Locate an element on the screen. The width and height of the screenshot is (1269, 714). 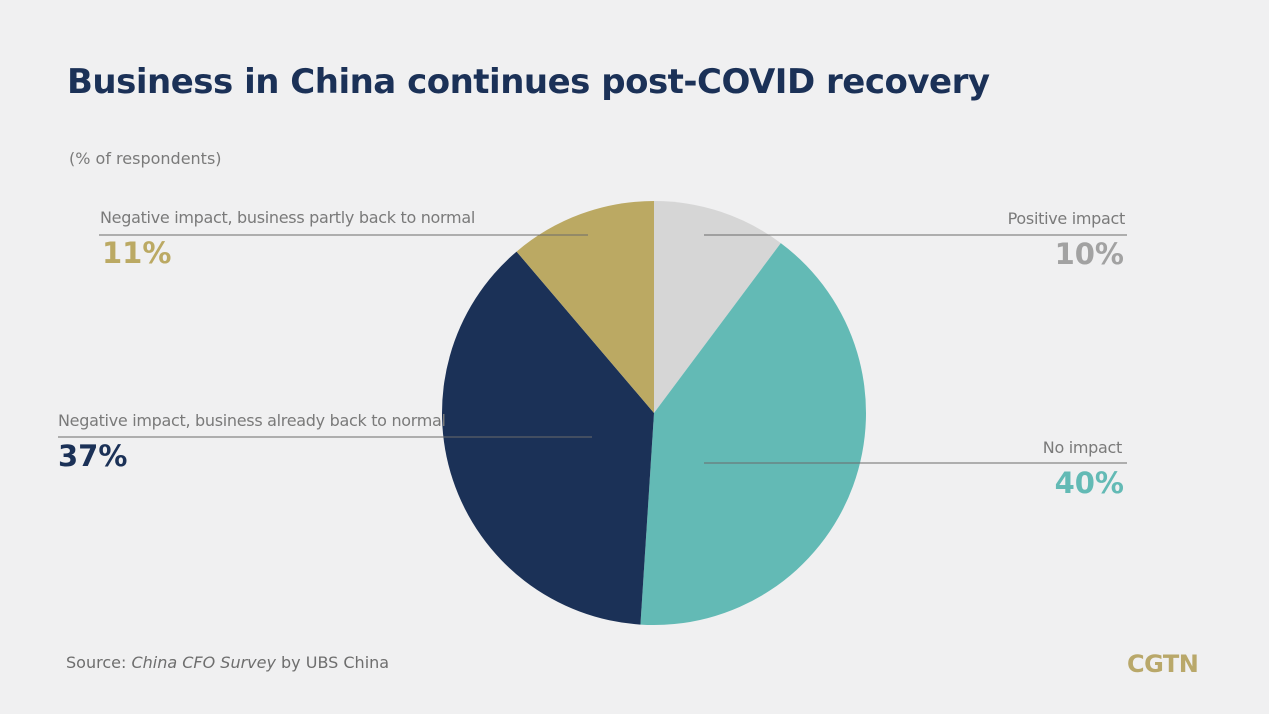
pie-slice-no-impact is located at coordinates (753, 434).